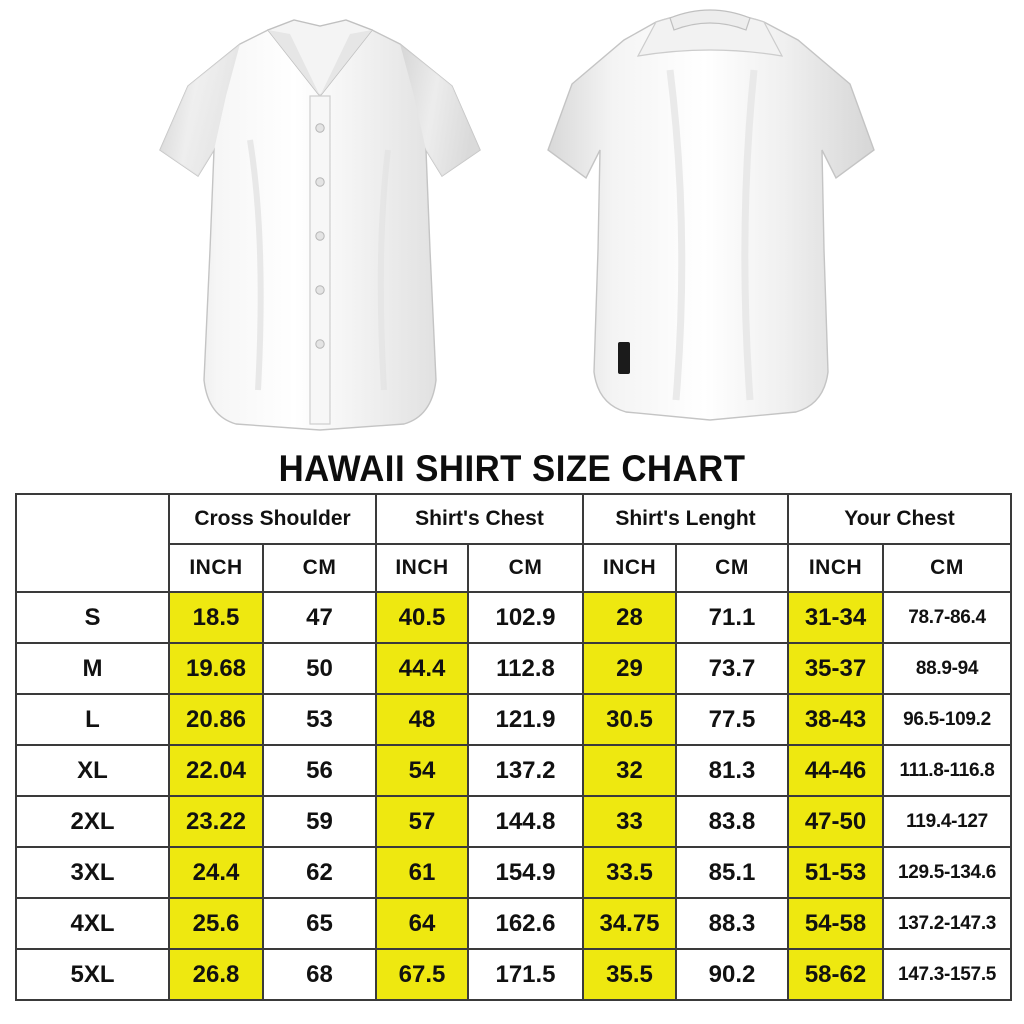  I want to click on cell-chest-cm: 137.2, so click(525, 770).